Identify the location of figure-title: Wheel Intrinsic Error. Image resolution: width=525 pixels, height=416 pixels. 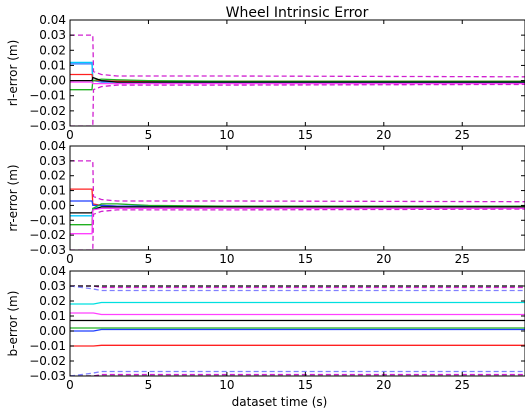
(297, 13).